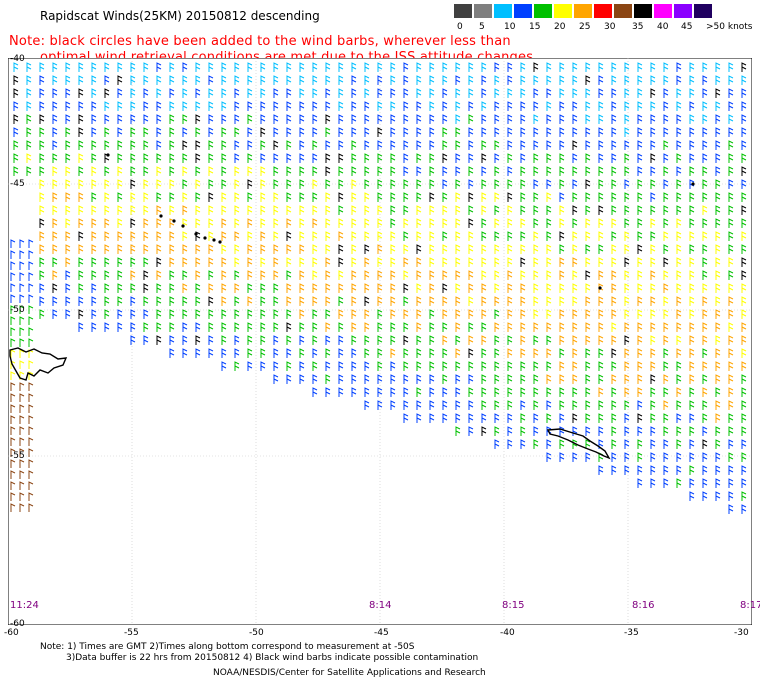 The height and width of the screenshot is (688, 760). What do you see at coordinates (663, 27) in the screenshot?
I see `legend-label: 40` at bounding box center [663, 27].